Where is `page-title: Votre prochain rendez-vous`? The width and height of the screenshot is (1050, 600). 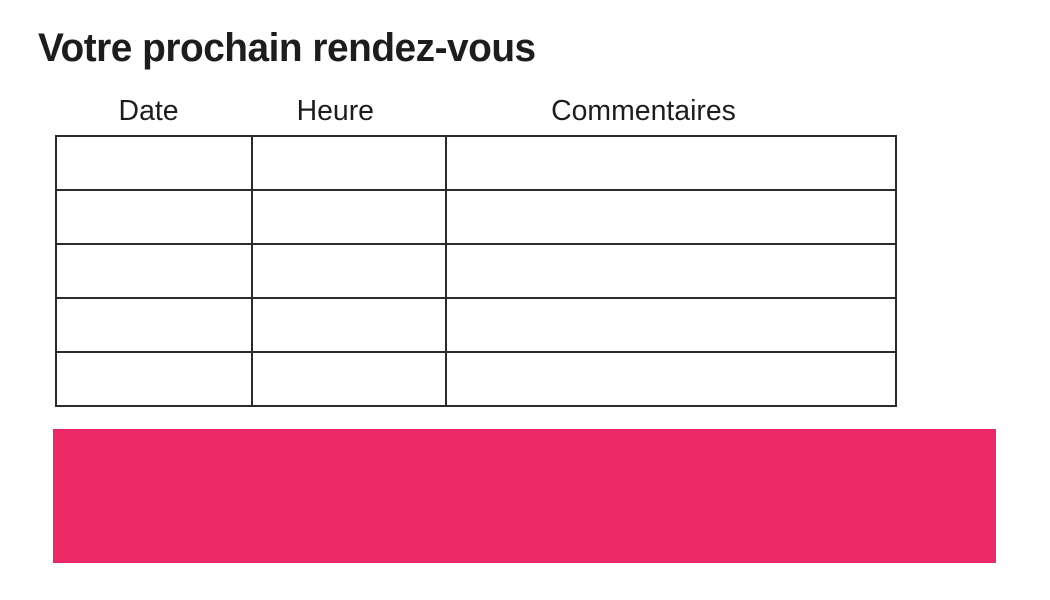
page-title: Votre prochain rendez-vous is located at coordinates (287, 48).